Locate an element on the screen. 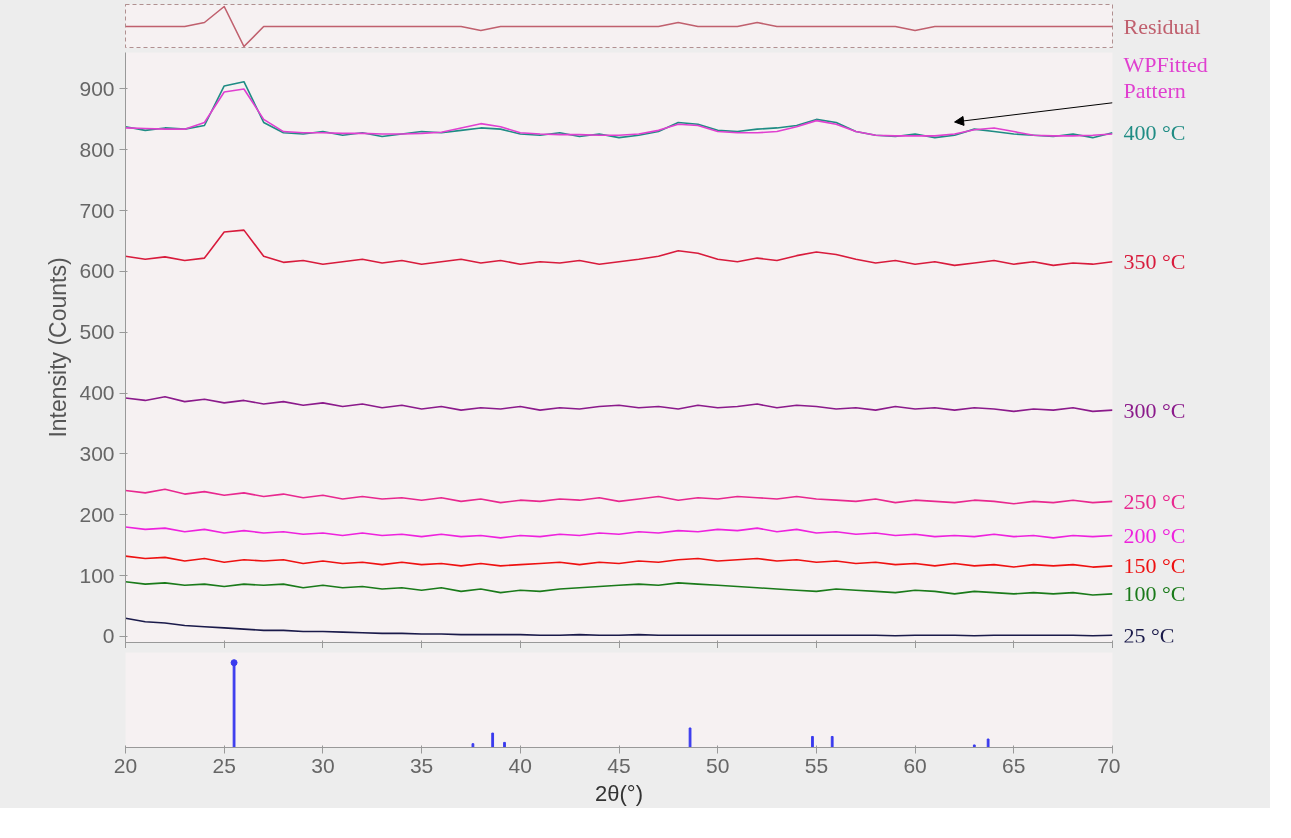 The image size is (1291, 838). y-tick-label: 800 is located at coordinates (97, 149).